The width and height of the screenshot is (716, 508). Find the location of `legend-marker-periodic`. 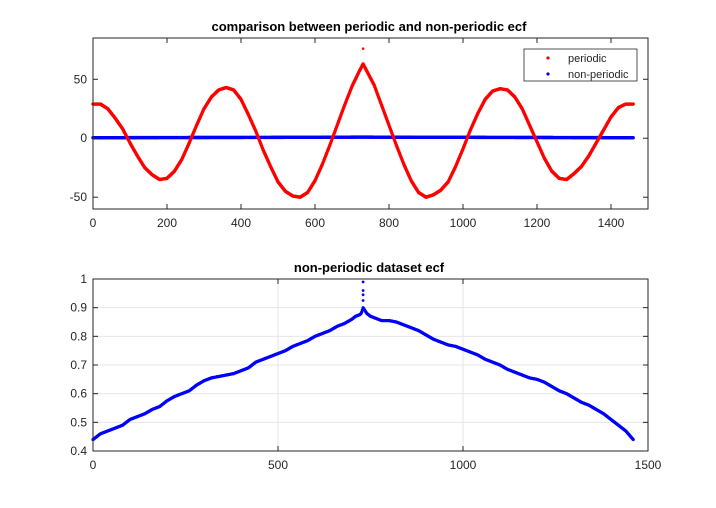

legend-marker-periodic is located at coordinates (548, 58).